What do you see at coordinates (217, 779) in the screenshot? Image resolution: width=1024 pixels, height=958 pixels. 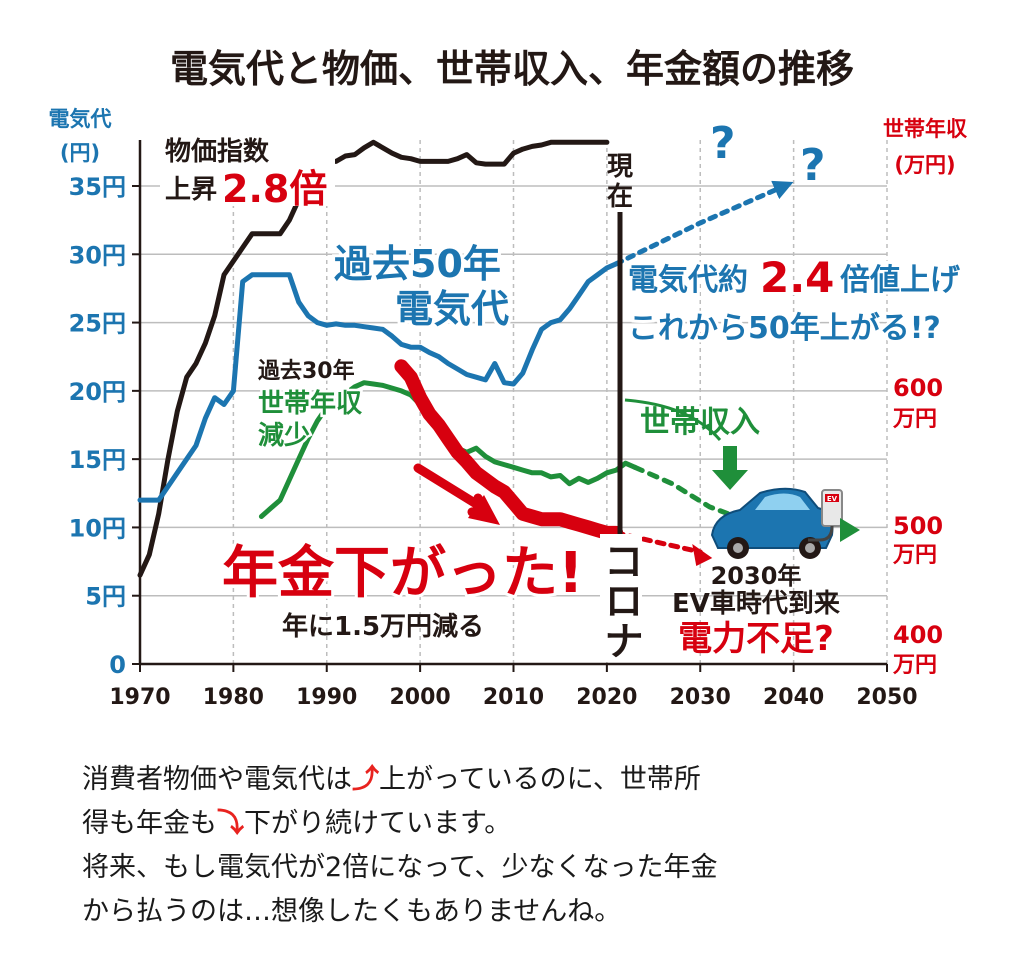 I see `caption-line-1a: 消費者物価や電気代は` at bounding box center [217, 779].